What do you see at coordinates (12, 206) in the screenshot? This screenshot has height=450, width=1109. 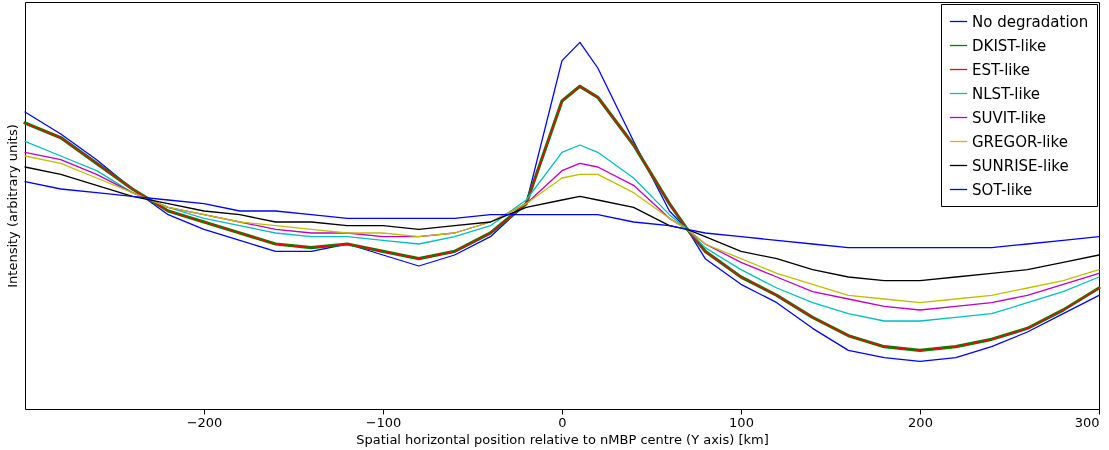 I see `y-axis-title: Intensity (arbitrary units)` at bounding box center [12, 206].